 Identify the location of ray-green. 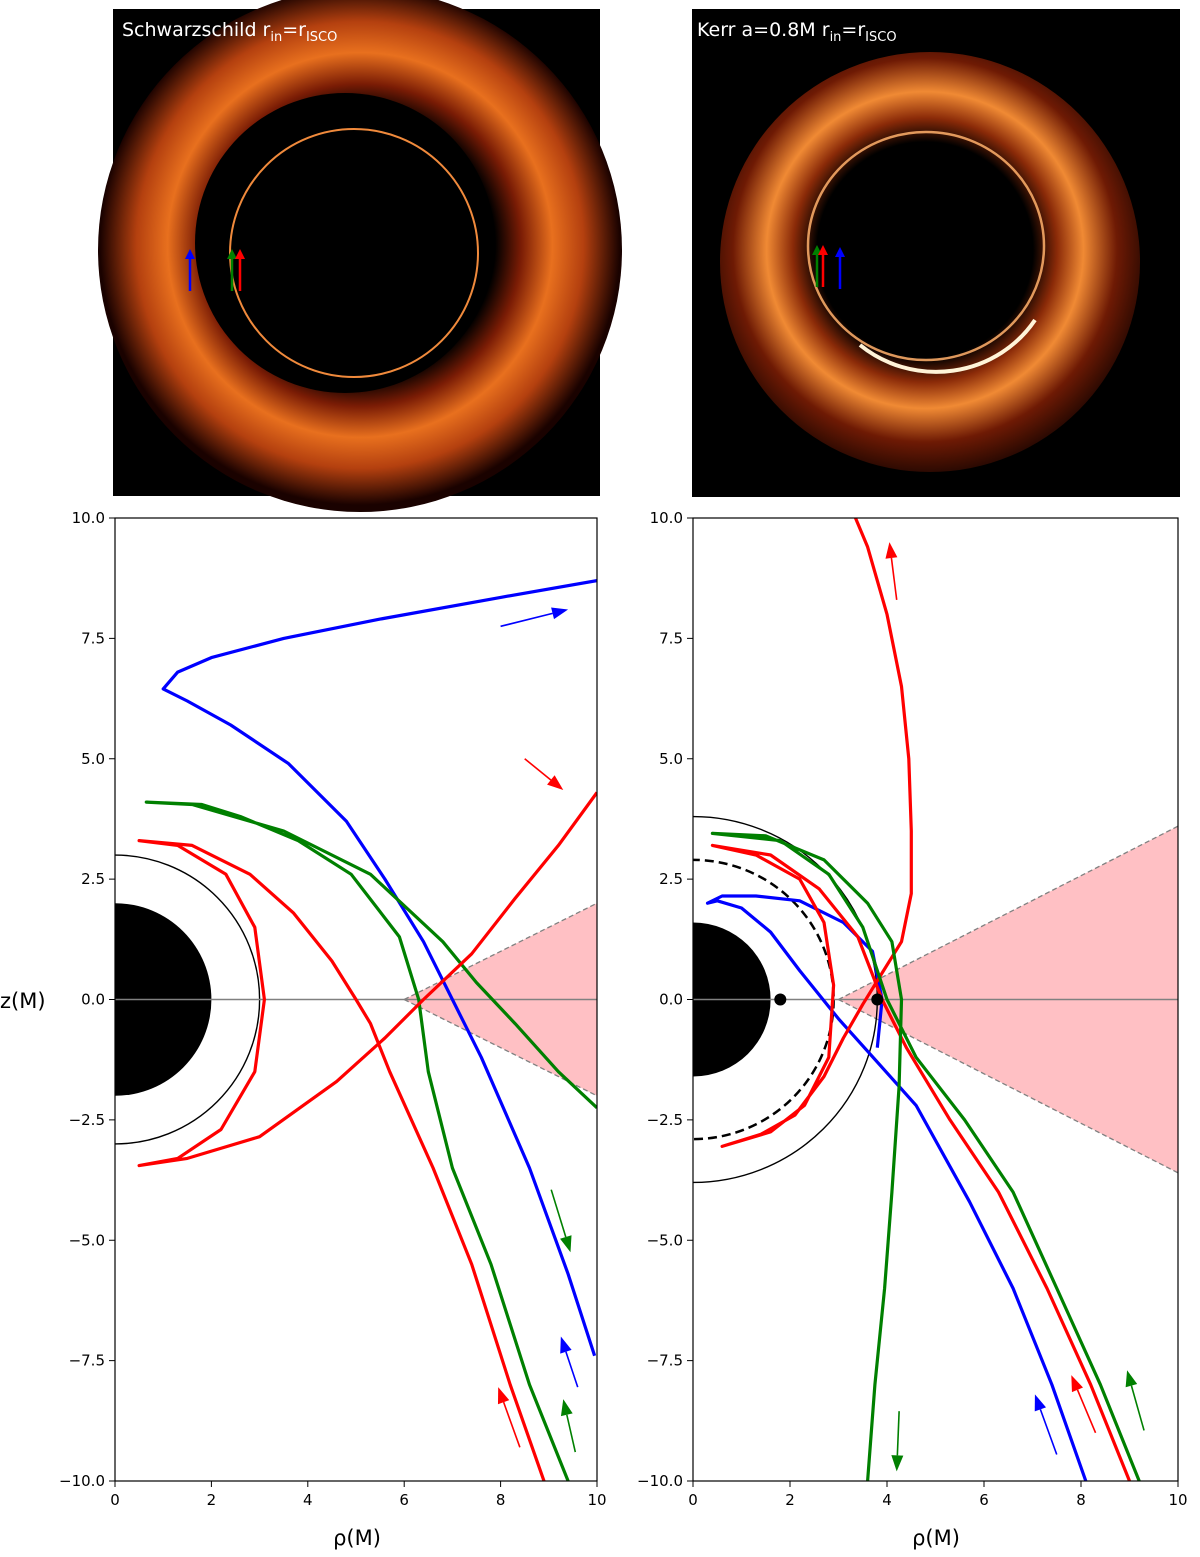
(925, 1156).